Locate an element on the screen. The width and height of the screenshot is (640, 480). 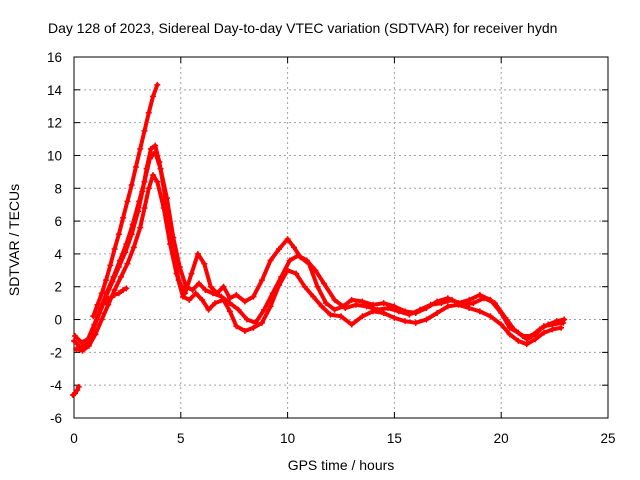
y-tick-label: 6 is located at coordinates (58, 221).